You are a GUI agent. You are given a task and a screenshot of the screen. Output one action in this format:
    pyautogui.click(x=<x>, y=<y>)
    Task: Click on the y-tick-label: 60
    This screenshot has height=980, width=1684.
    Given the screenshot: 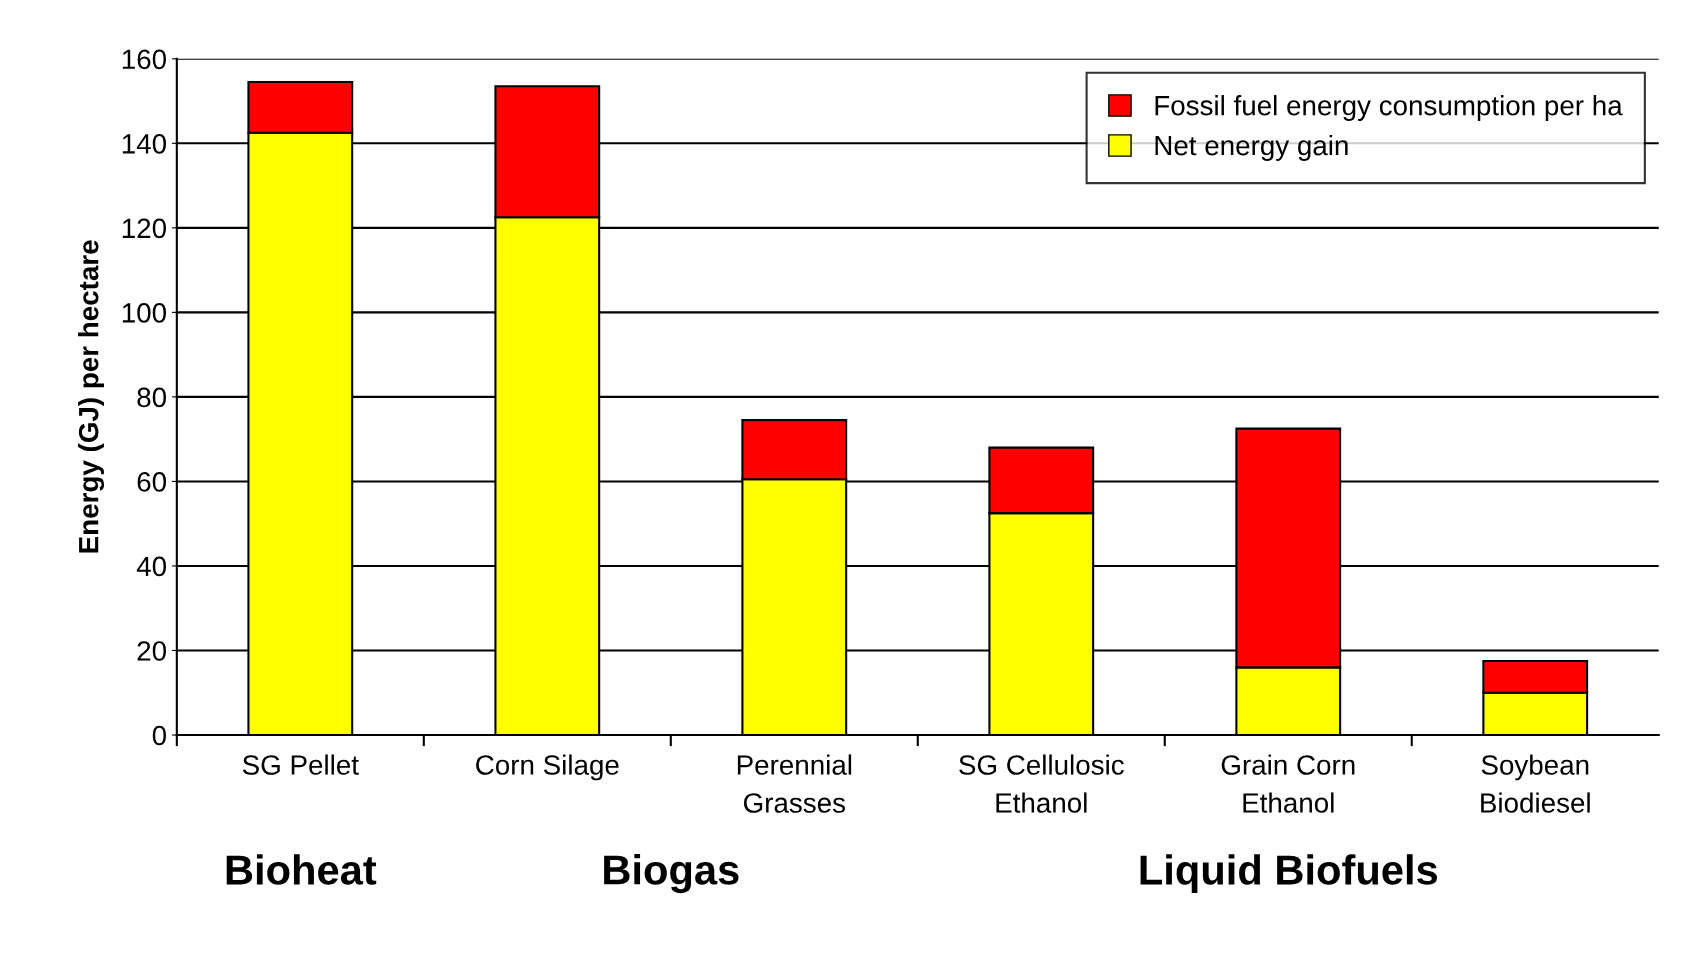 What is the action you would take?
    pyautogui.click(x=152, y=482)
    